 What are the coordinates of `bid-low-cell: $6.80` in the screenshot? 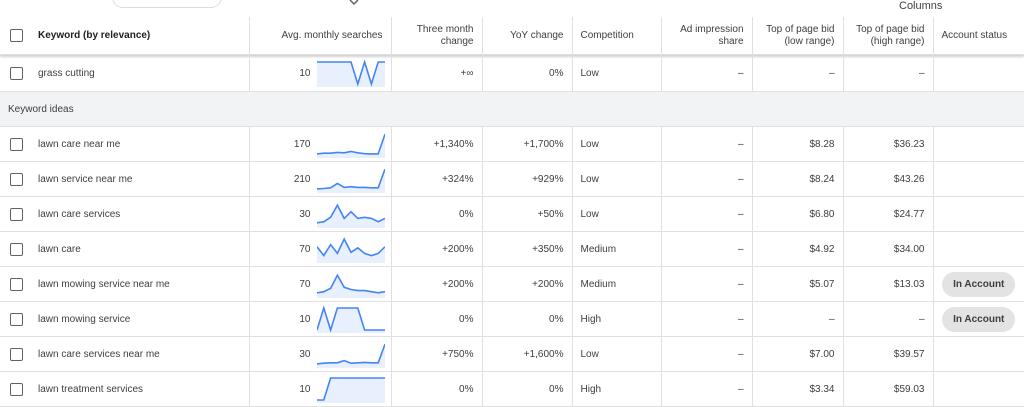 It's located at (797, 214).